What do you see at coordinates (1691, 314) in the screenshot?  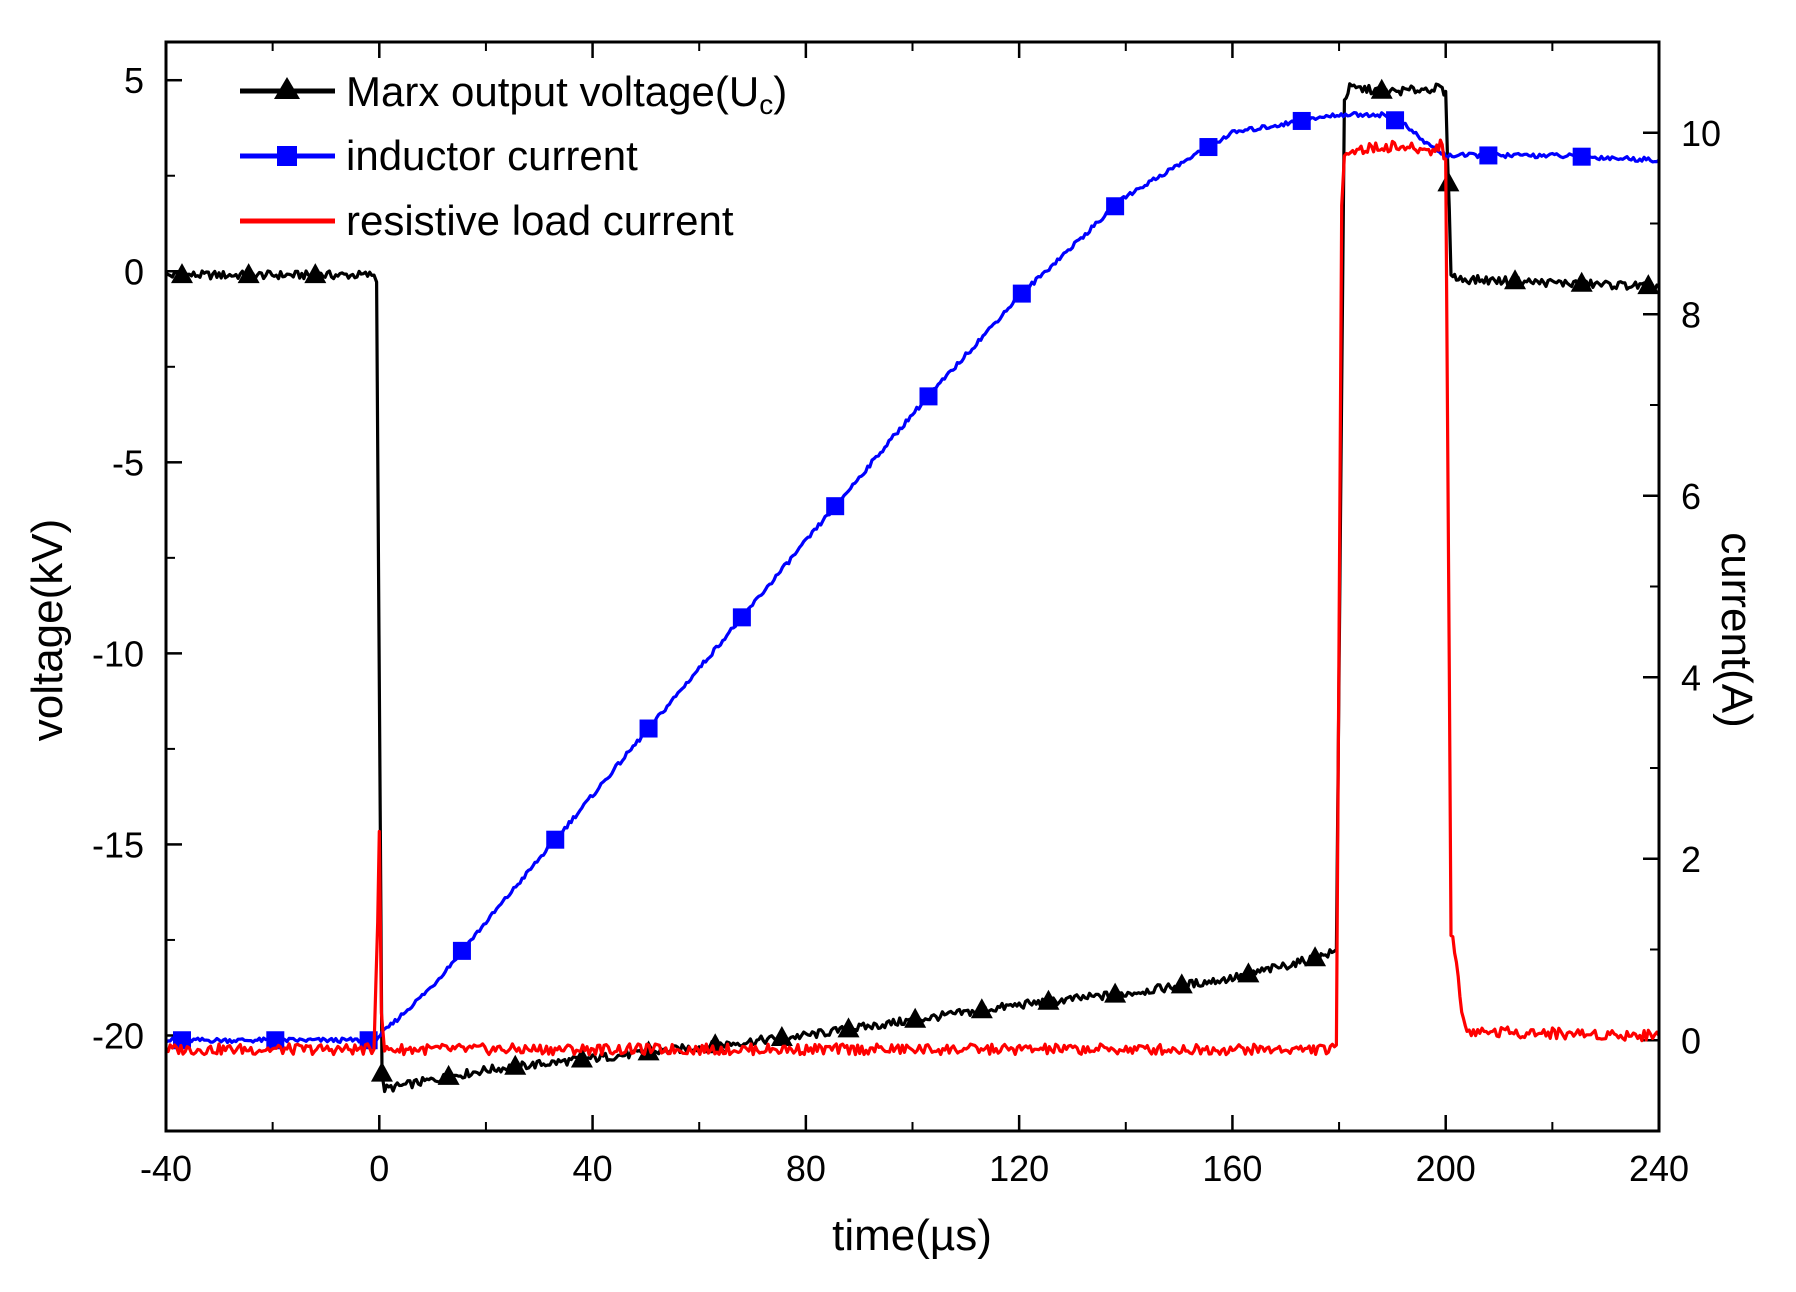 I see `y-right-tick-label: 8` at bounding box center [1691, 314].